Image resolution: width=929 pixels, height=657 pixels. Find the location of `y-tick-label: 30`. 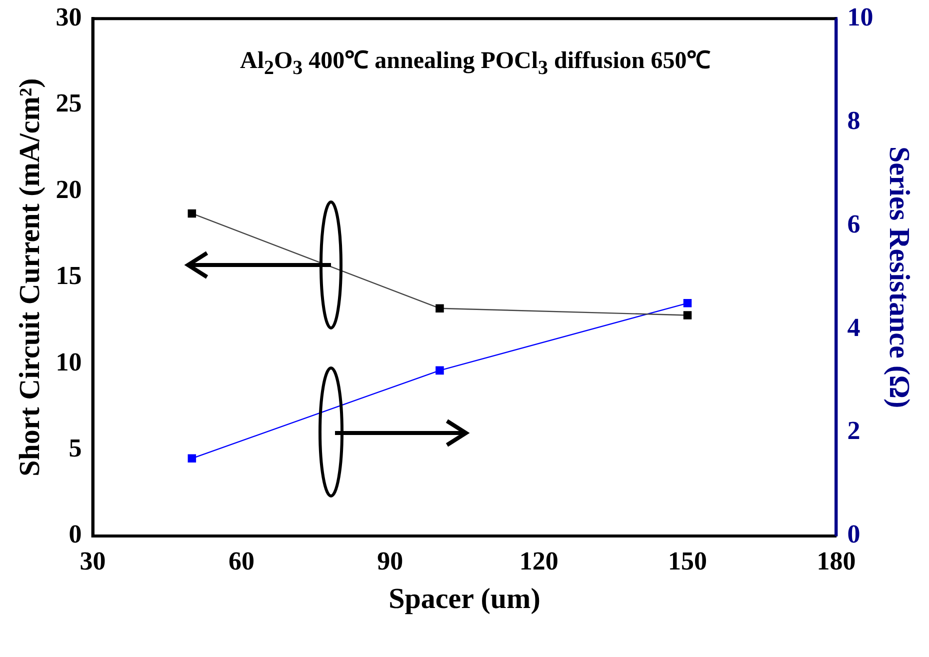

y-tick-label: 30 is located at coordinates (69, 17).